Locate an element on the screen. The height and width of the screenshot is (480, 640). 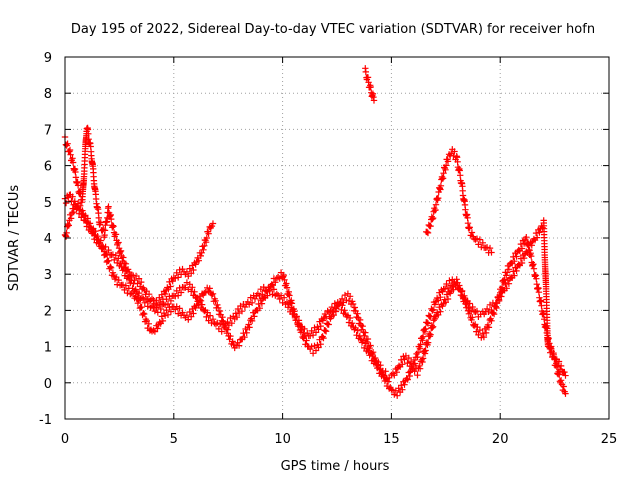
y-tick-label: 0 is located at coordinates (48, 384).